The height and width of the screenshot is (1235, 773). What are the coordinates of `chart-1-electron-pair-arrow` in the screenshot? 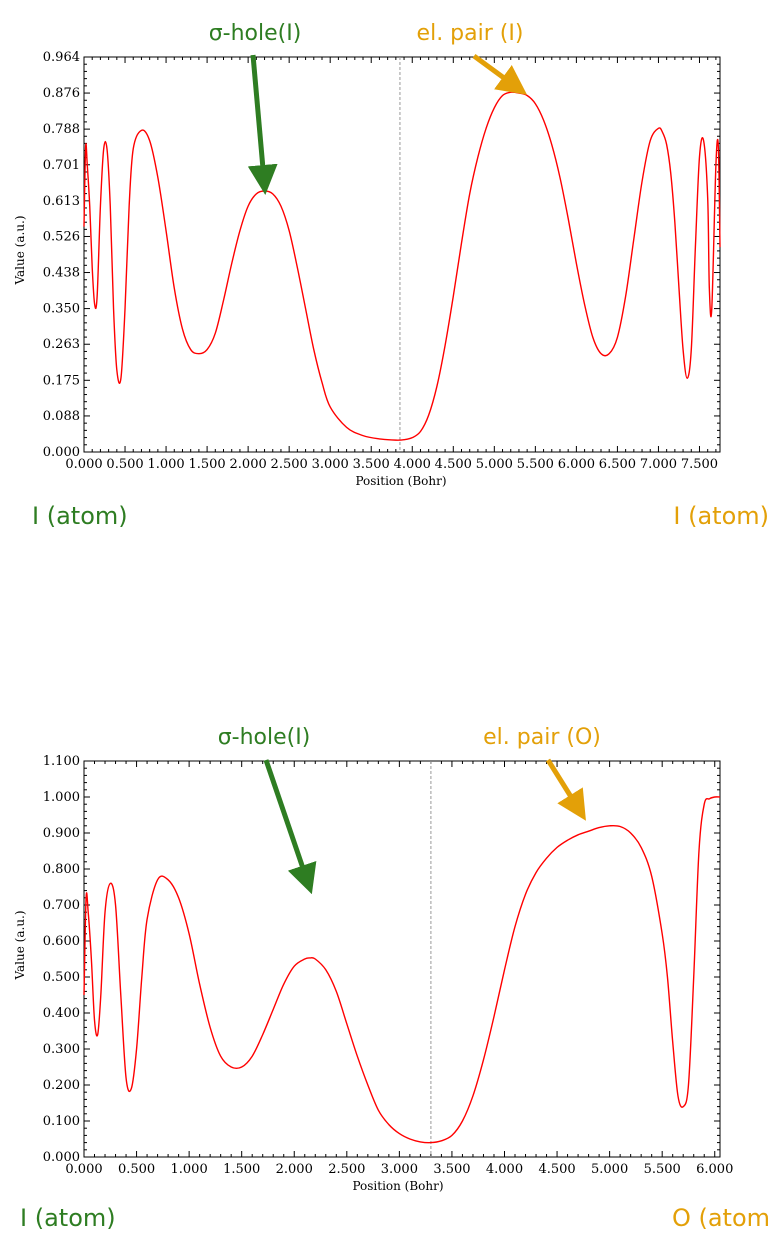 It's located at (500, 74).